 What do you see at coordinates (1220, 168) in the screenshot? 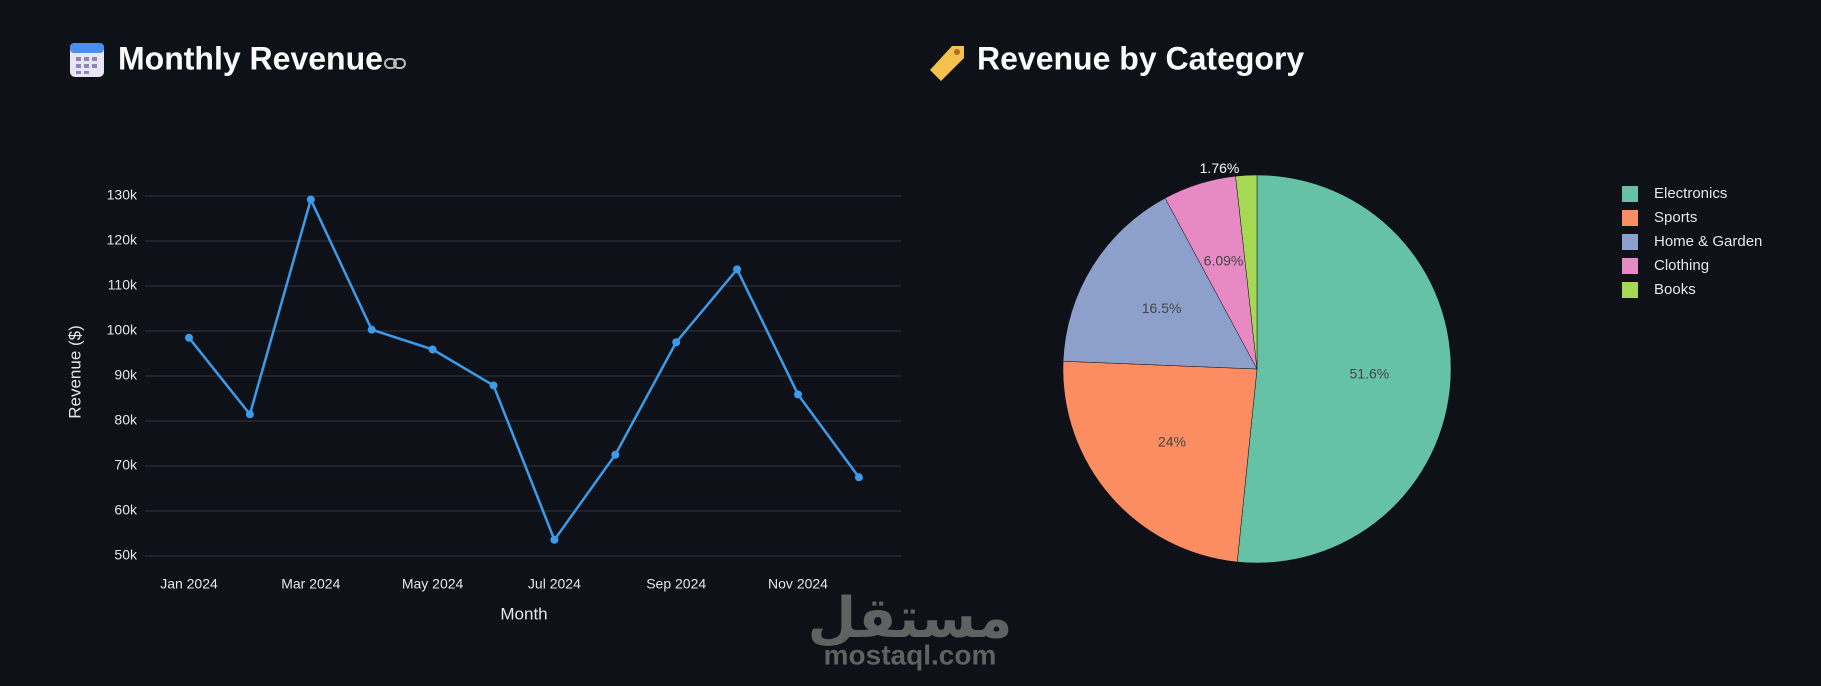
I see `pie-label: 1.76%` at bounding box center [1220, 168].